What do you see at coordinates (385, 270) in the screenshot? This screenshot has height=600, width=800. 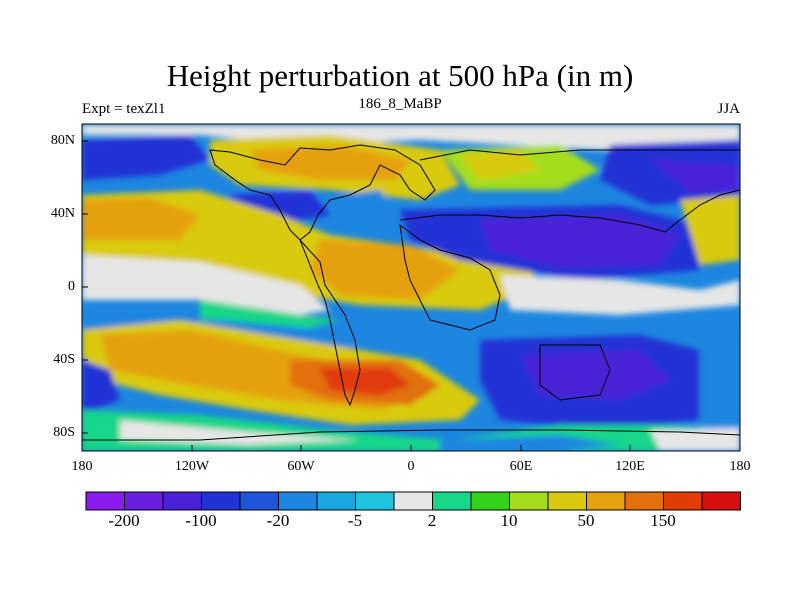 I see `pos-core-tropics` at bounding box center [385, 270].